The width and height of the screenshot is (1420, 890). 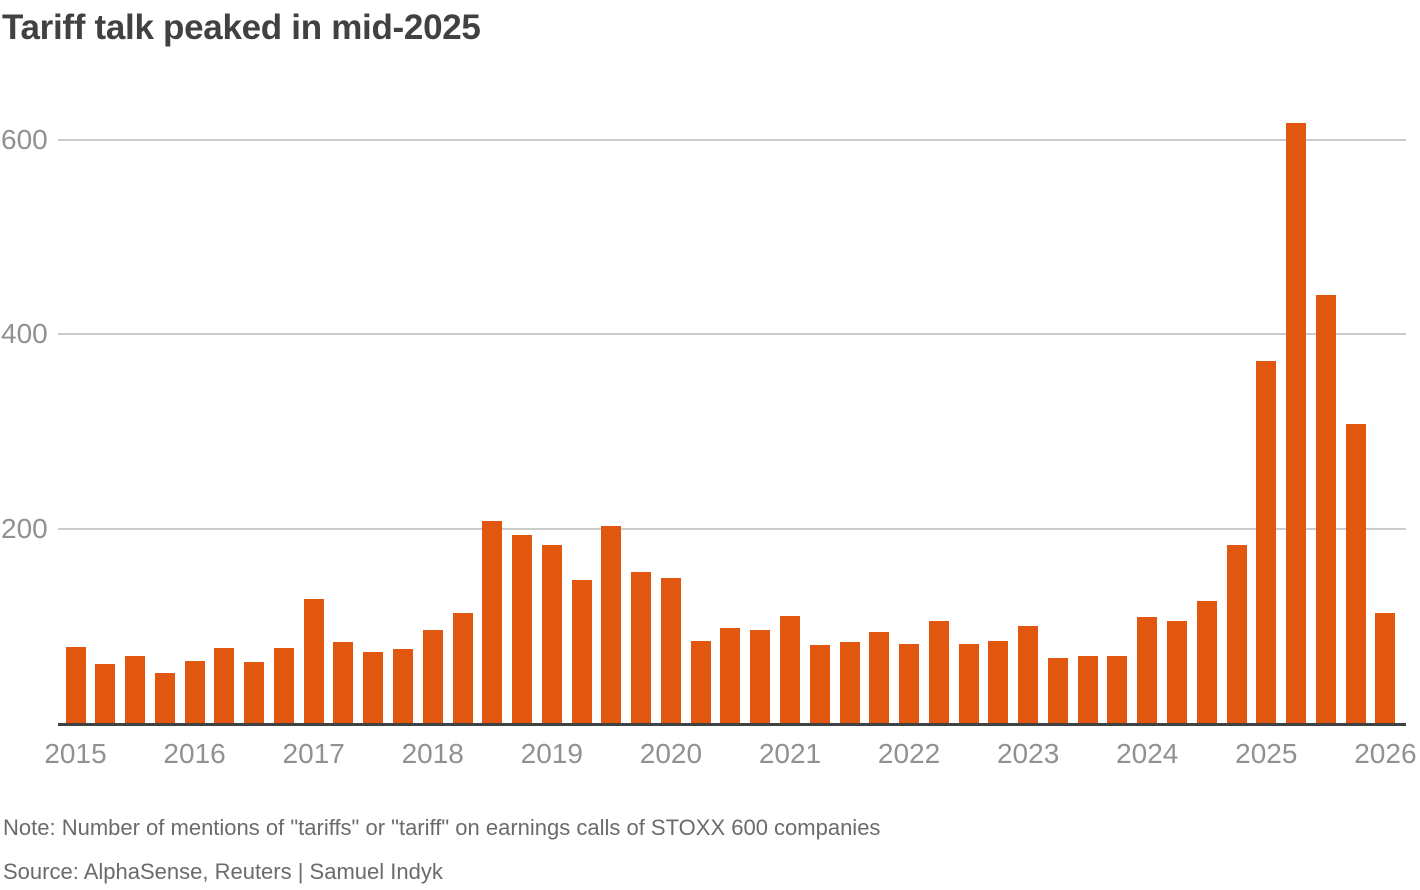 What do you see at coordinates (789, 669) in the screenshot?
I see `bar-2021-q1` at bounding box center [789, 669].